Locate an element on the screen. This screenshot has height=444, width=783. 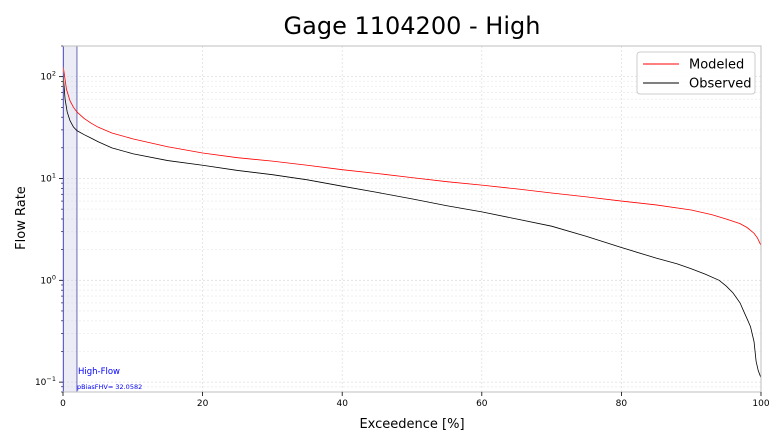
x-tick-label: 60 is located at coordinates (482, 404).